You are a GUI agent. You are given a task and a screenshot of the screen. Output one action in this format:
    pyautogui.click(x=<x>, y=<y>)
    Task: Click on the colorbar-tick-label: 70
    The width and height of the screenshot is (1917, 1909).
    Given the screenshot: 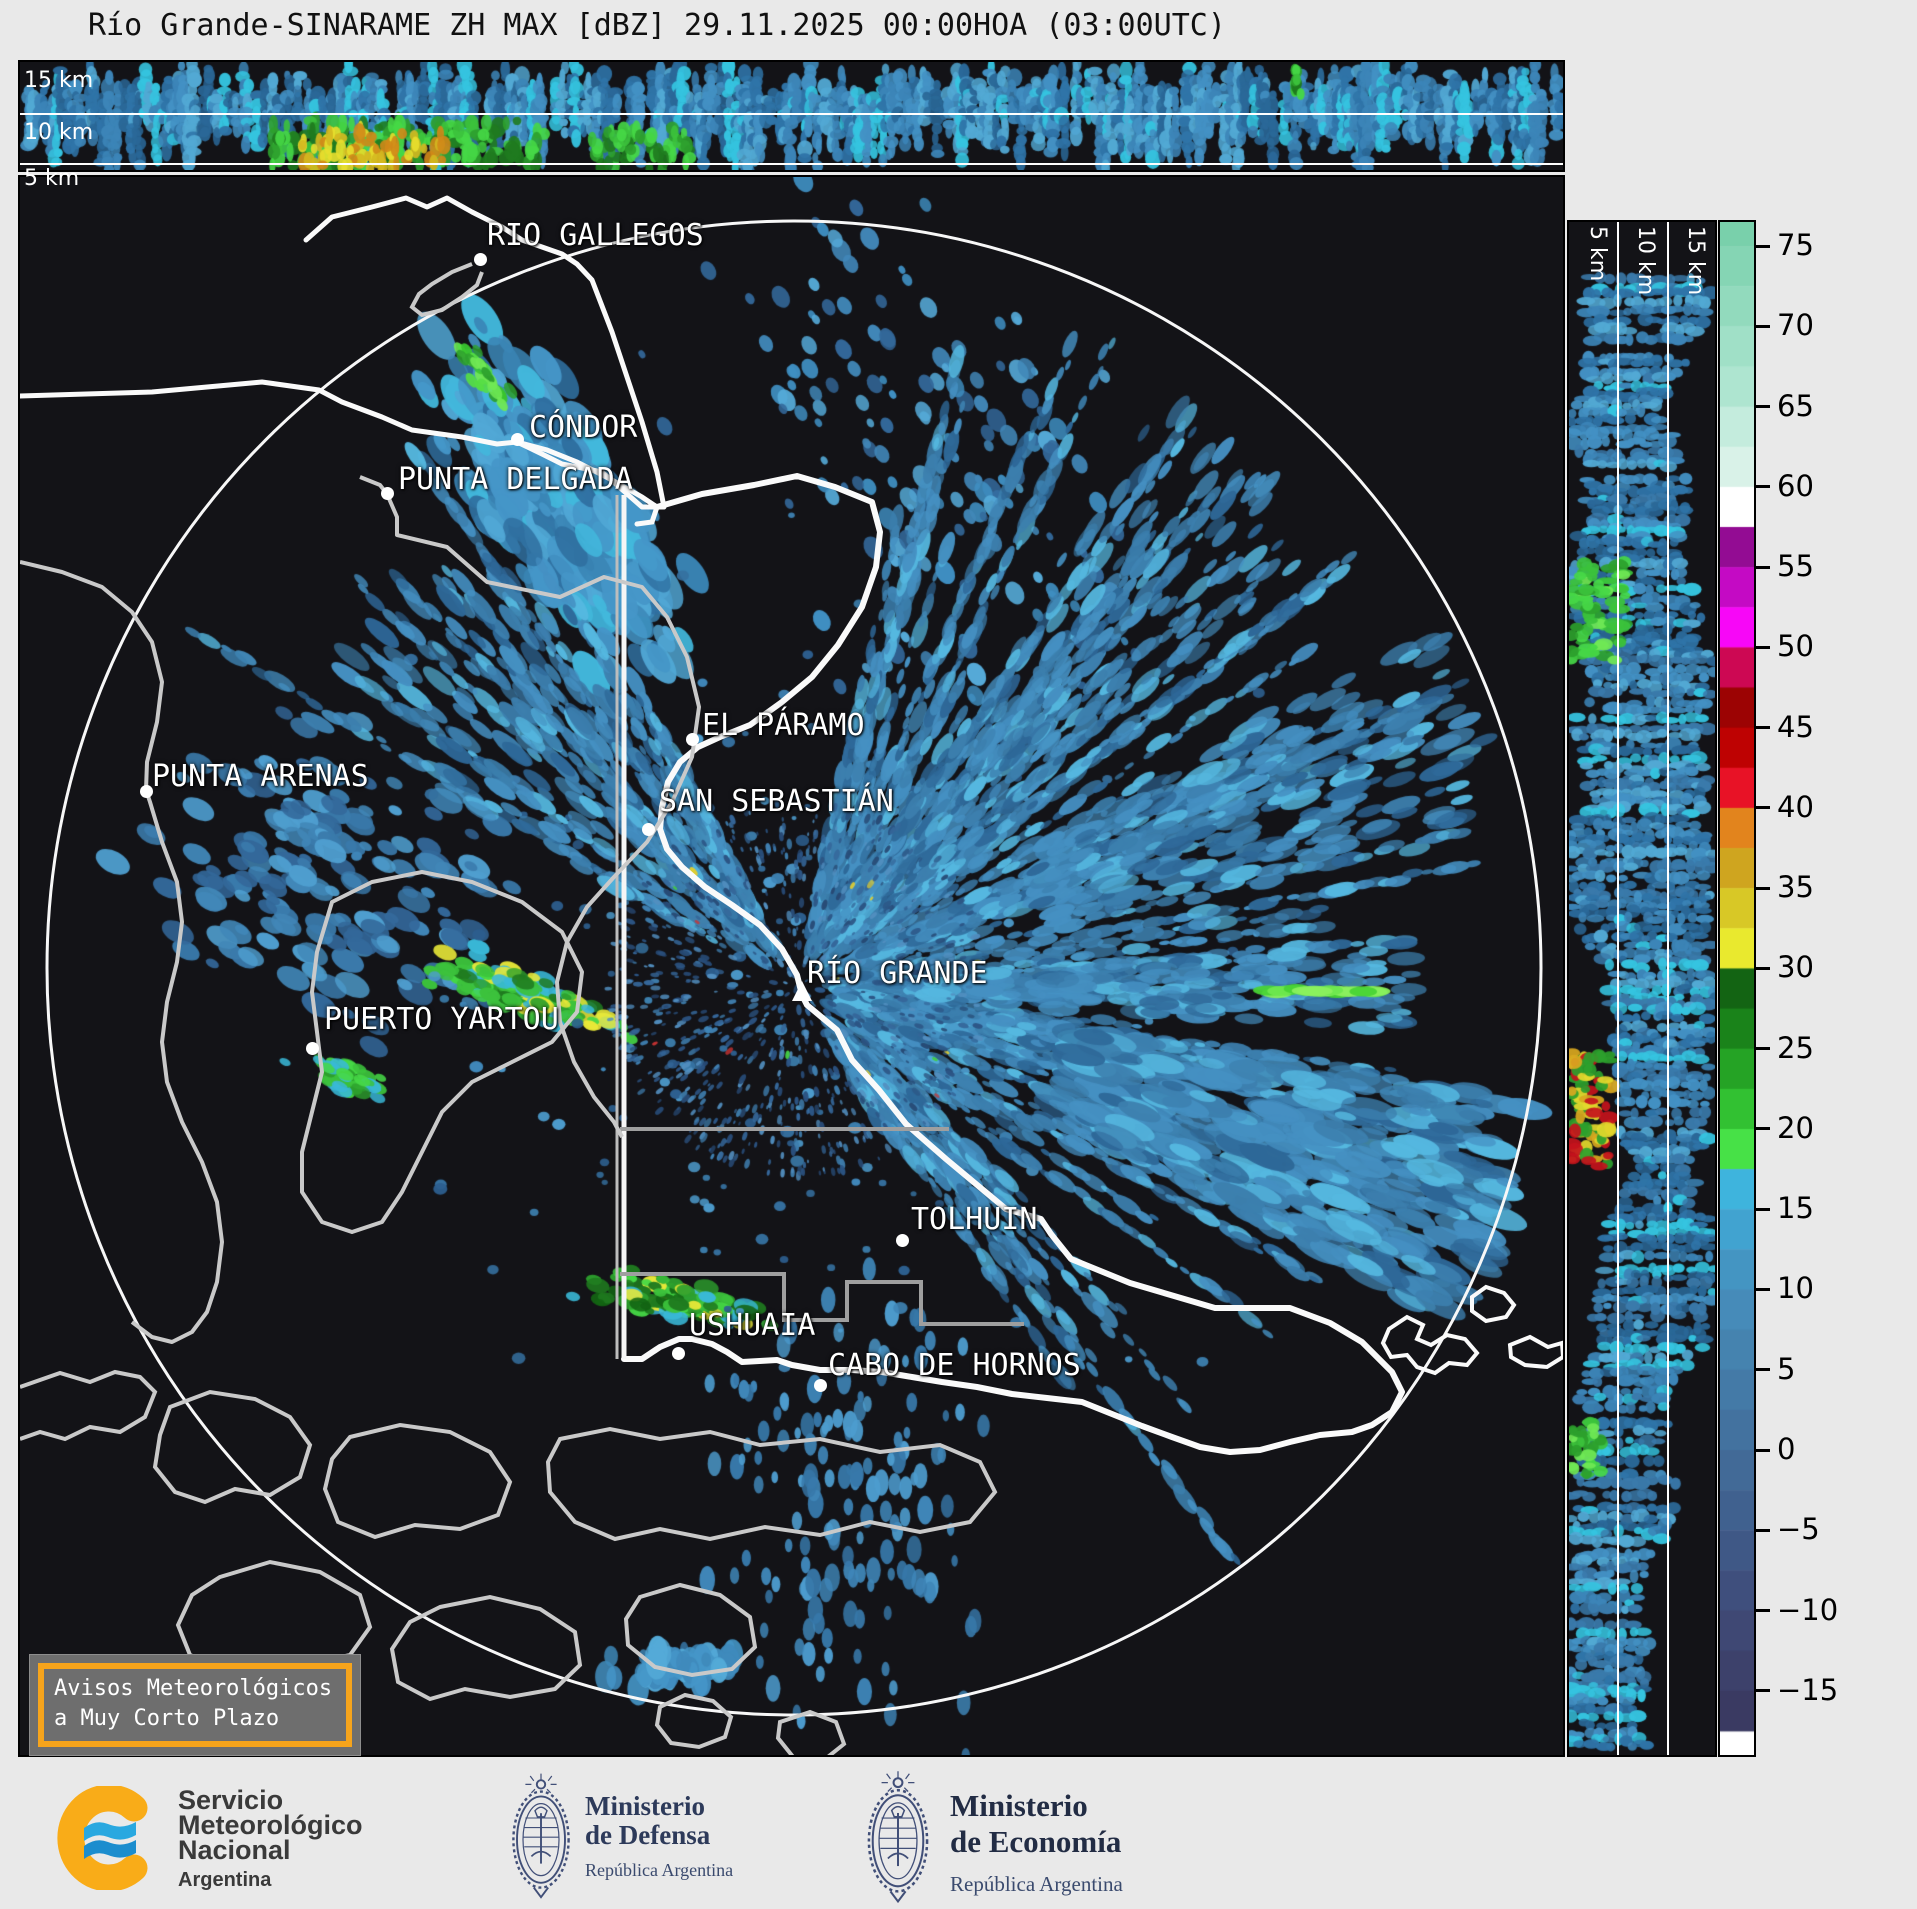 What is the action you would take?
    pyautogui.click(x=1795, y=325)
    